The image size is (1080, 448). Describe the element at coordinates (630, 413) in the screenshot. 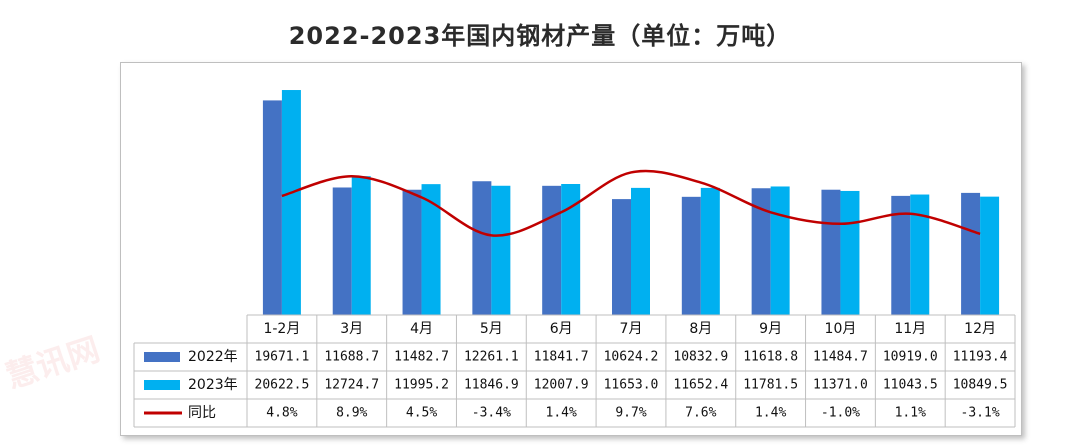

I see `value-label-2-5: 9.7%` at that location.